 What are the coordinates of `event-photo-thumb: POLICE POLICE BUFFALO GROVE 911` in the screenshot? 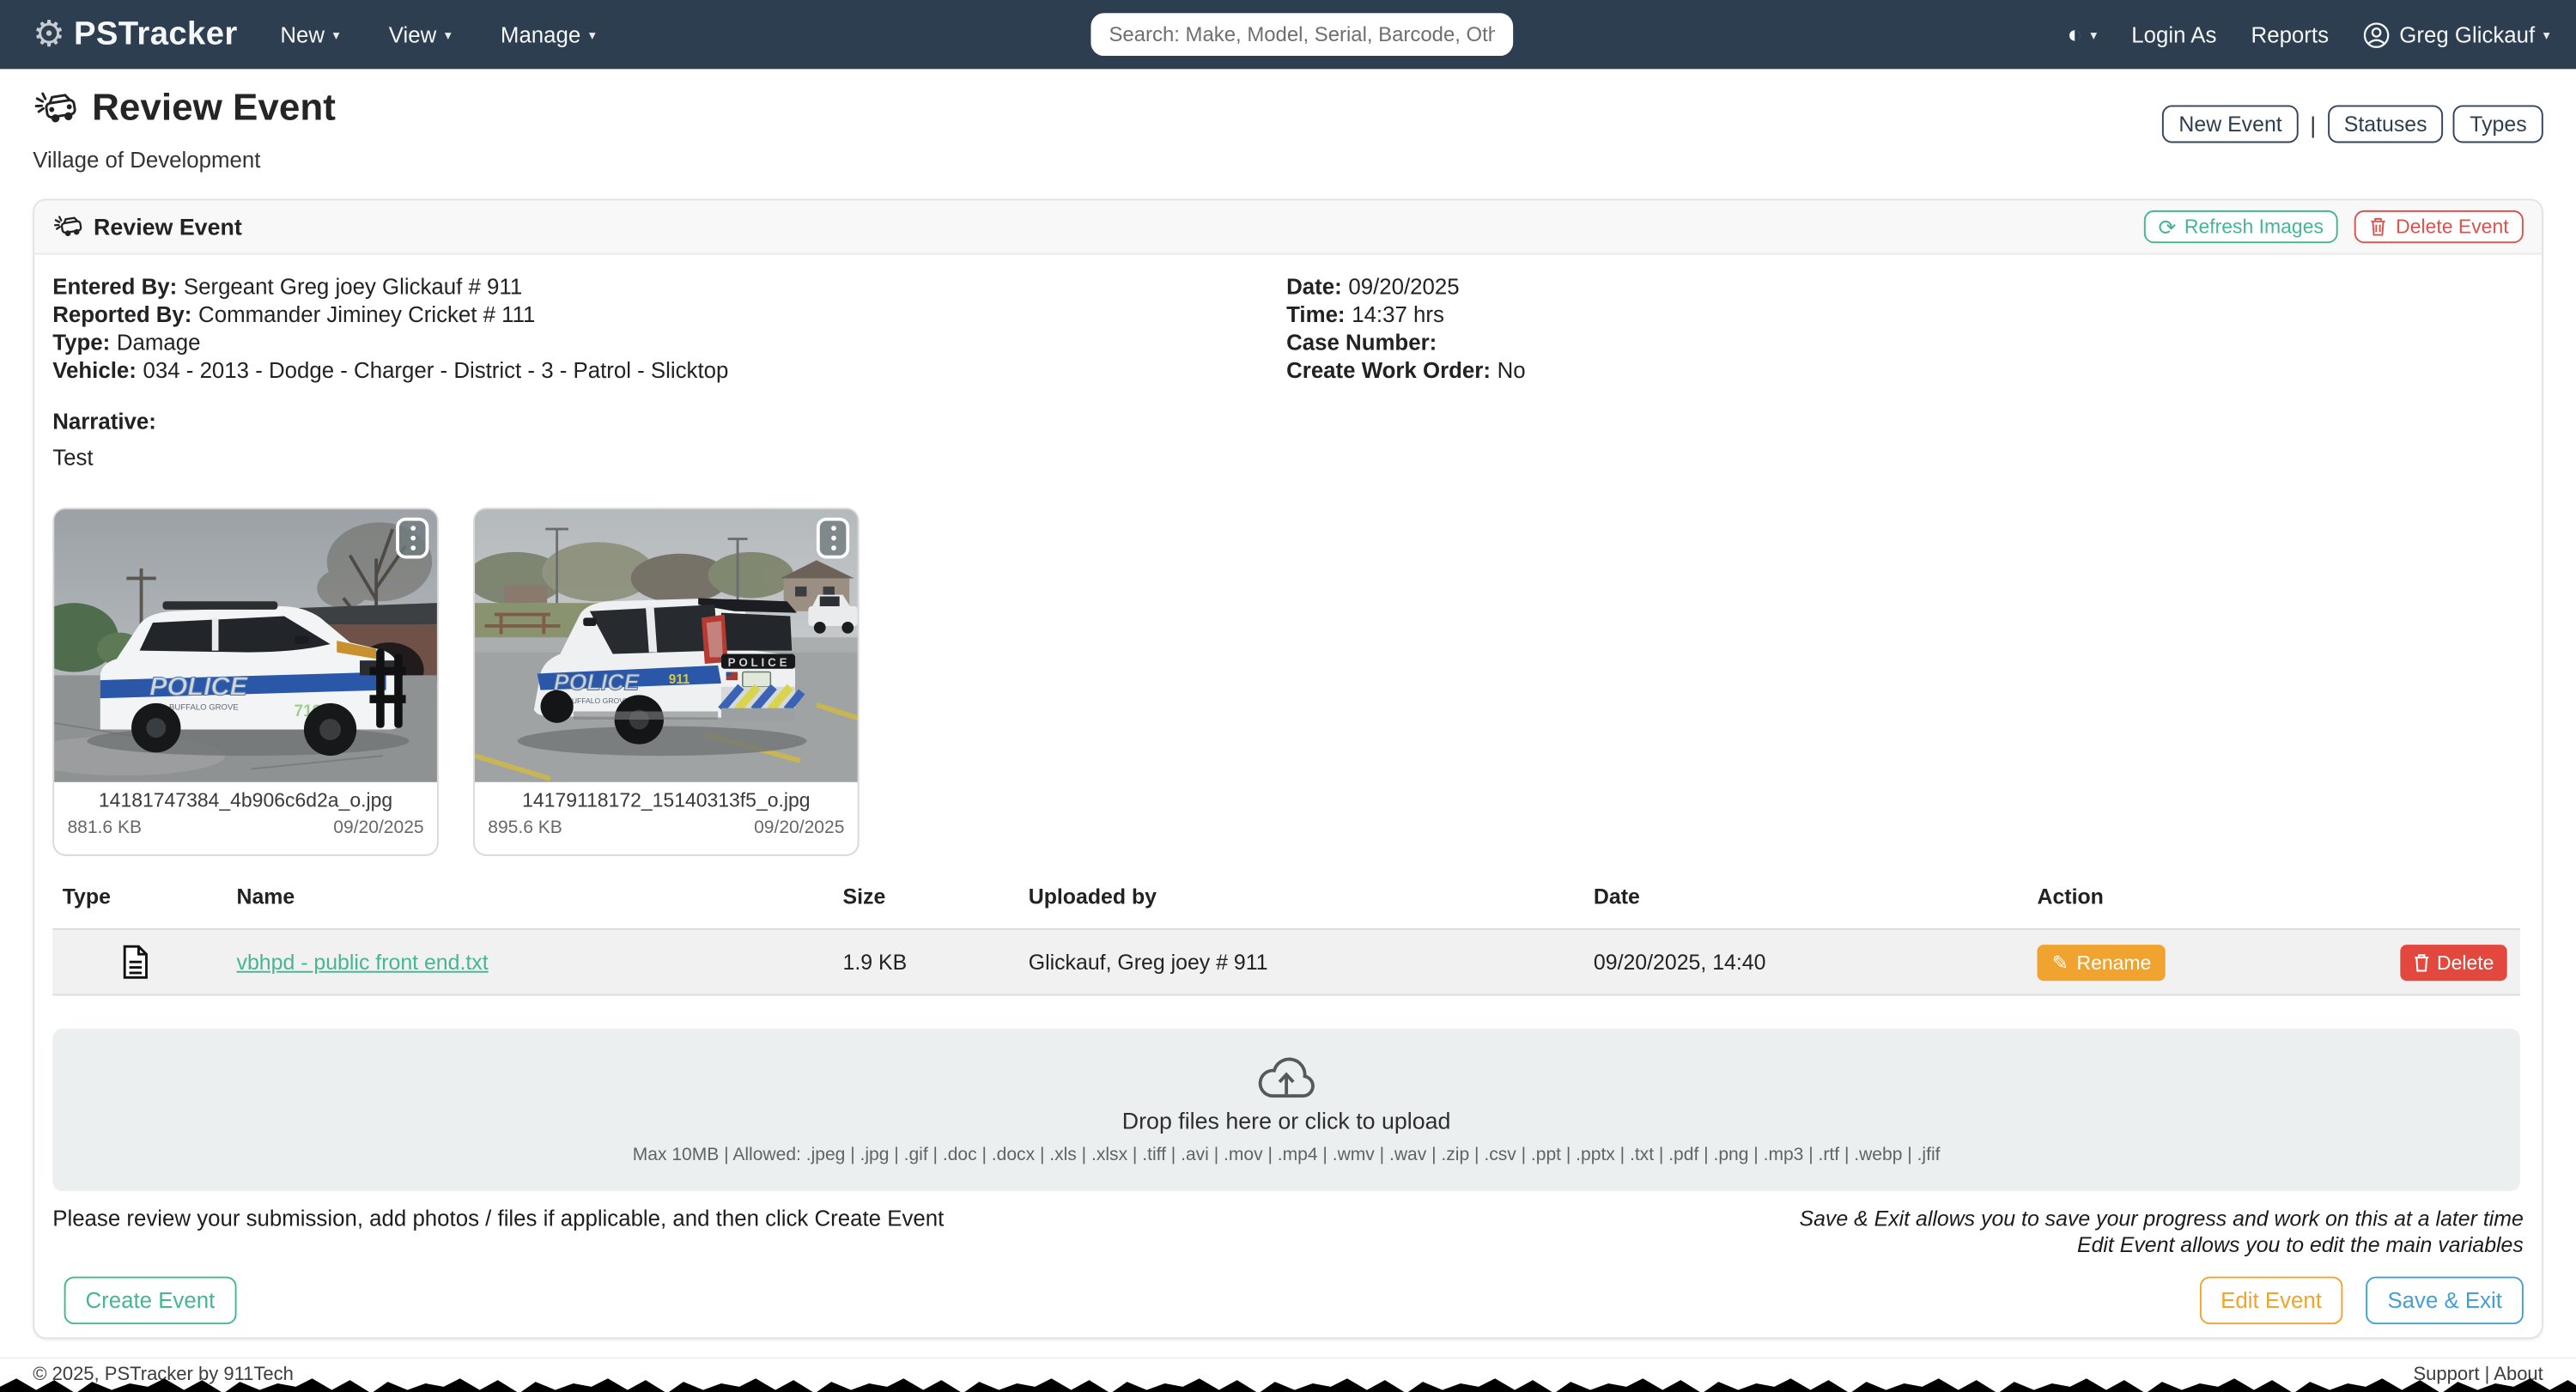 It's located at (666, 645).